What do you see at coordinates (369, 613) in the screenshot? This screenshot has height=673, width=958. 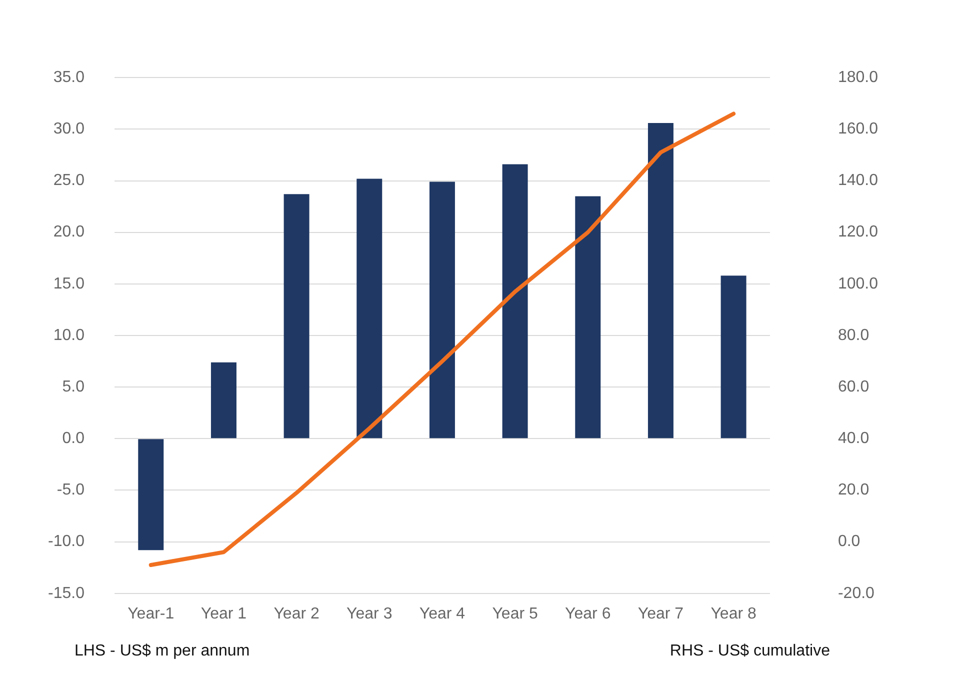 I see `x-tick-label: Year 3` at bounding box center [369, 613].